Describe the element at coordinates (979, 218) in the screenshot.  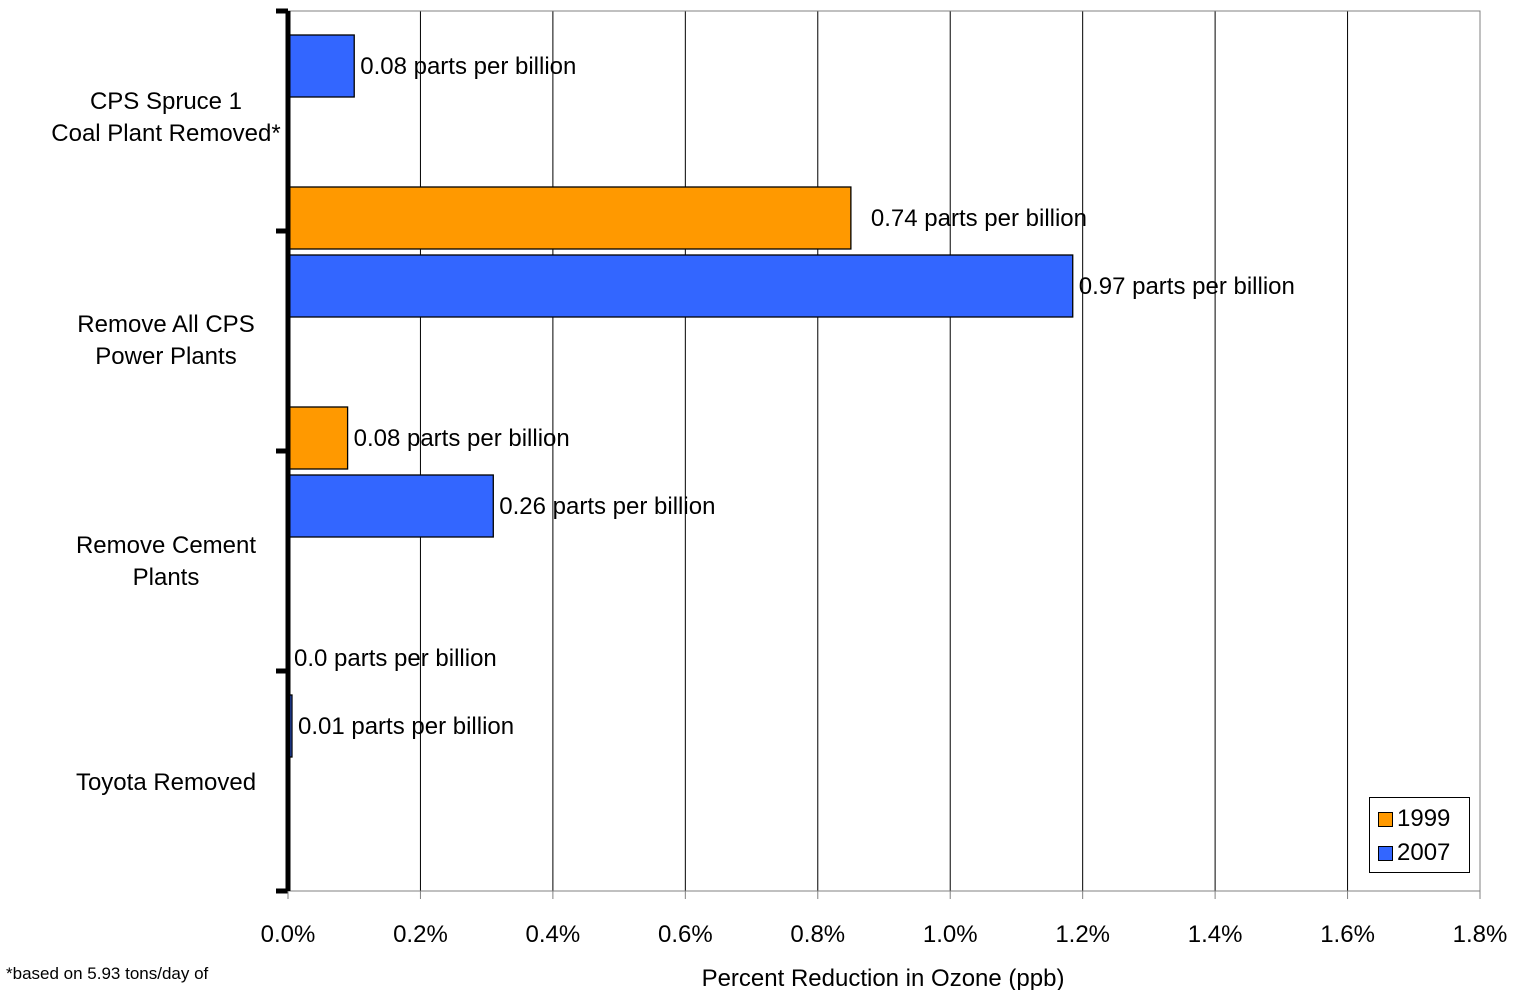
I see `data-label: 0.74 parts per billion` at that location.